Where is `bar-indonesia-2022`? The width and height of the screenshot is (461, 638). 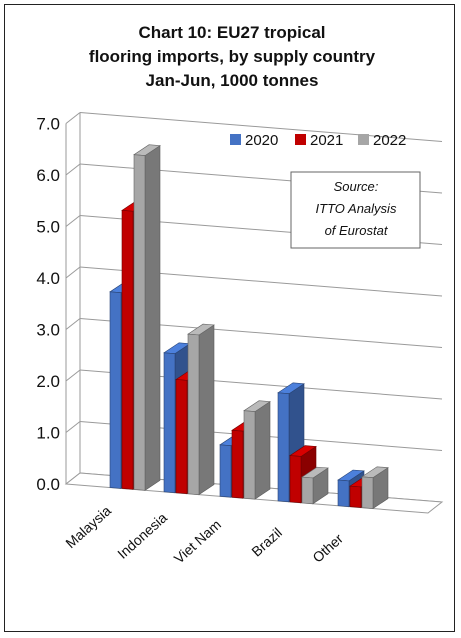
bar-indonesia-2022 is located at coordinates (201, 409).